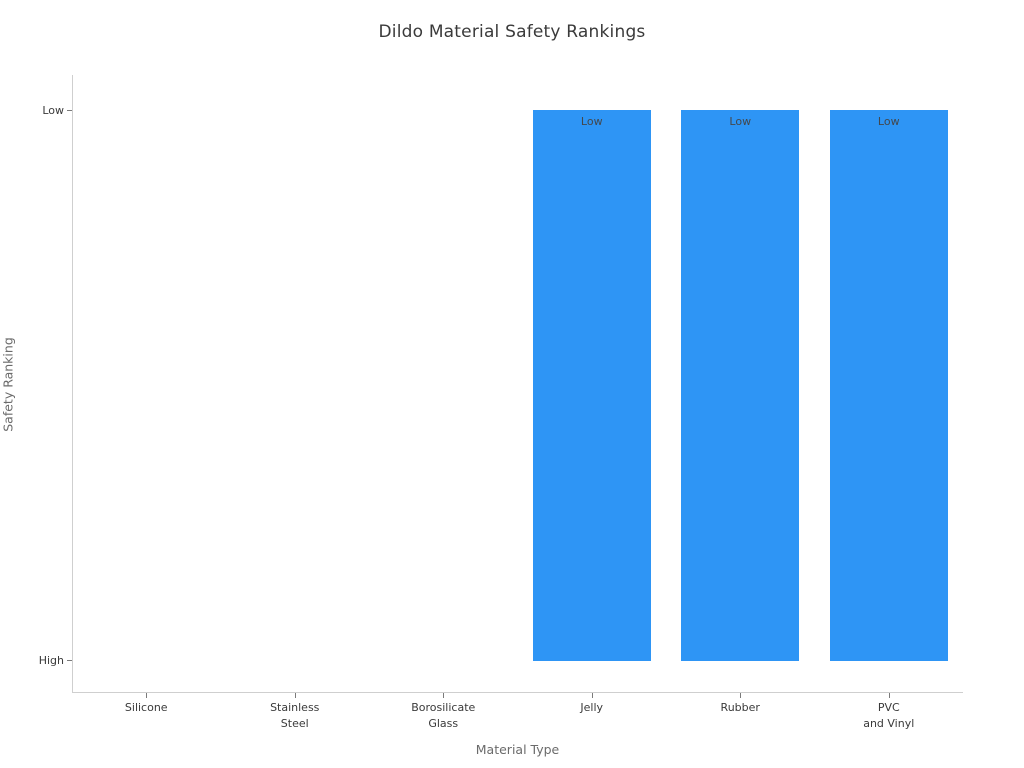 The width and height of the screenshot is (1024, 768). Describe the element at coordinates (512, 32) in the screenshot. I see `chart-title: Dildo Material Safety Rankings` at that location.